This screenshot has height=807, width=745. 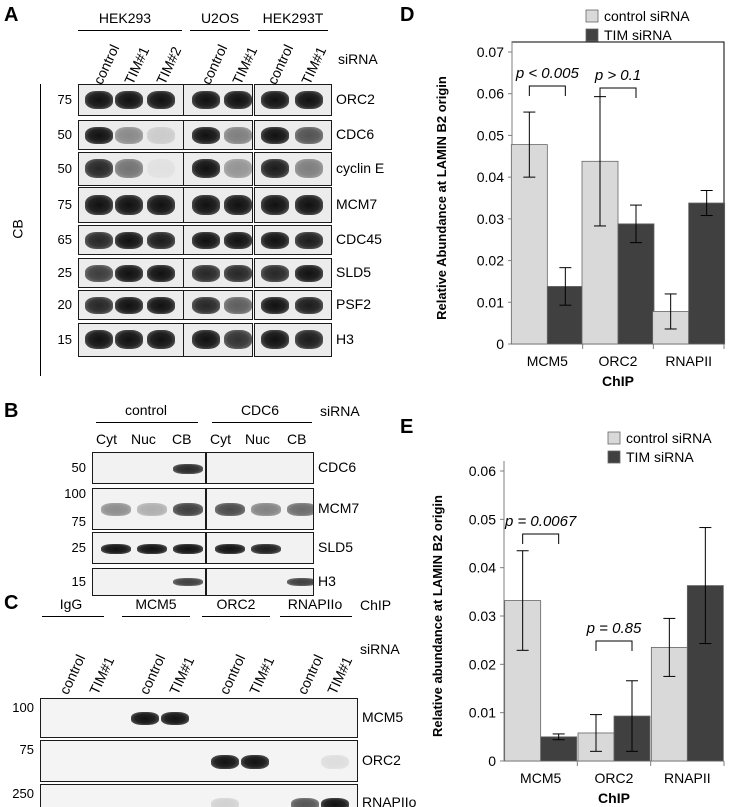 What do you see at coordinates (407, 427) in the screenshot?
I see `panel-e-letter: E` at bounding box center [407, 427].